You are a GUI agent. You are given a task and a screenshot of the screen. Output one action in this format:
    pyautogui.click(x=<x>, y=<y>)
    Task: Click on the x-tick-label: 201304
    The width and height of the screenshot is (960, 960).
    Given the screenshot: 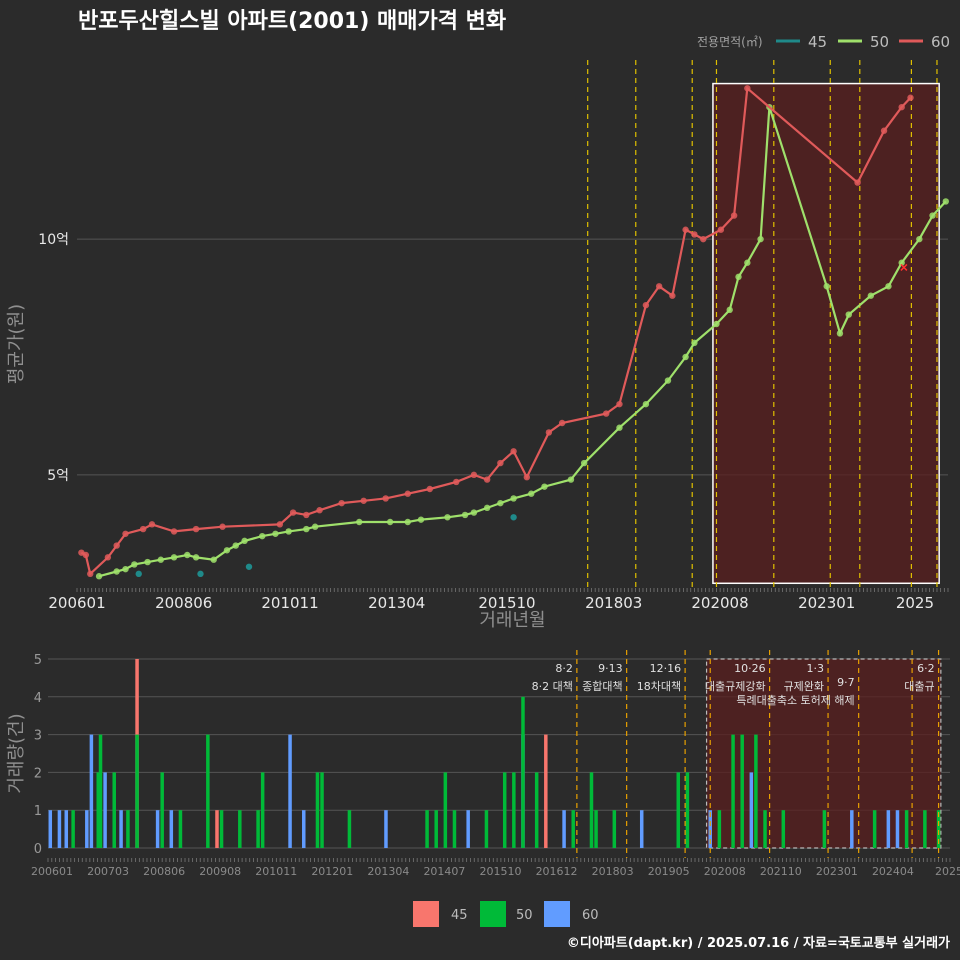 What is the action you would take?
    pyautogui.click(x=396, y=603)
    